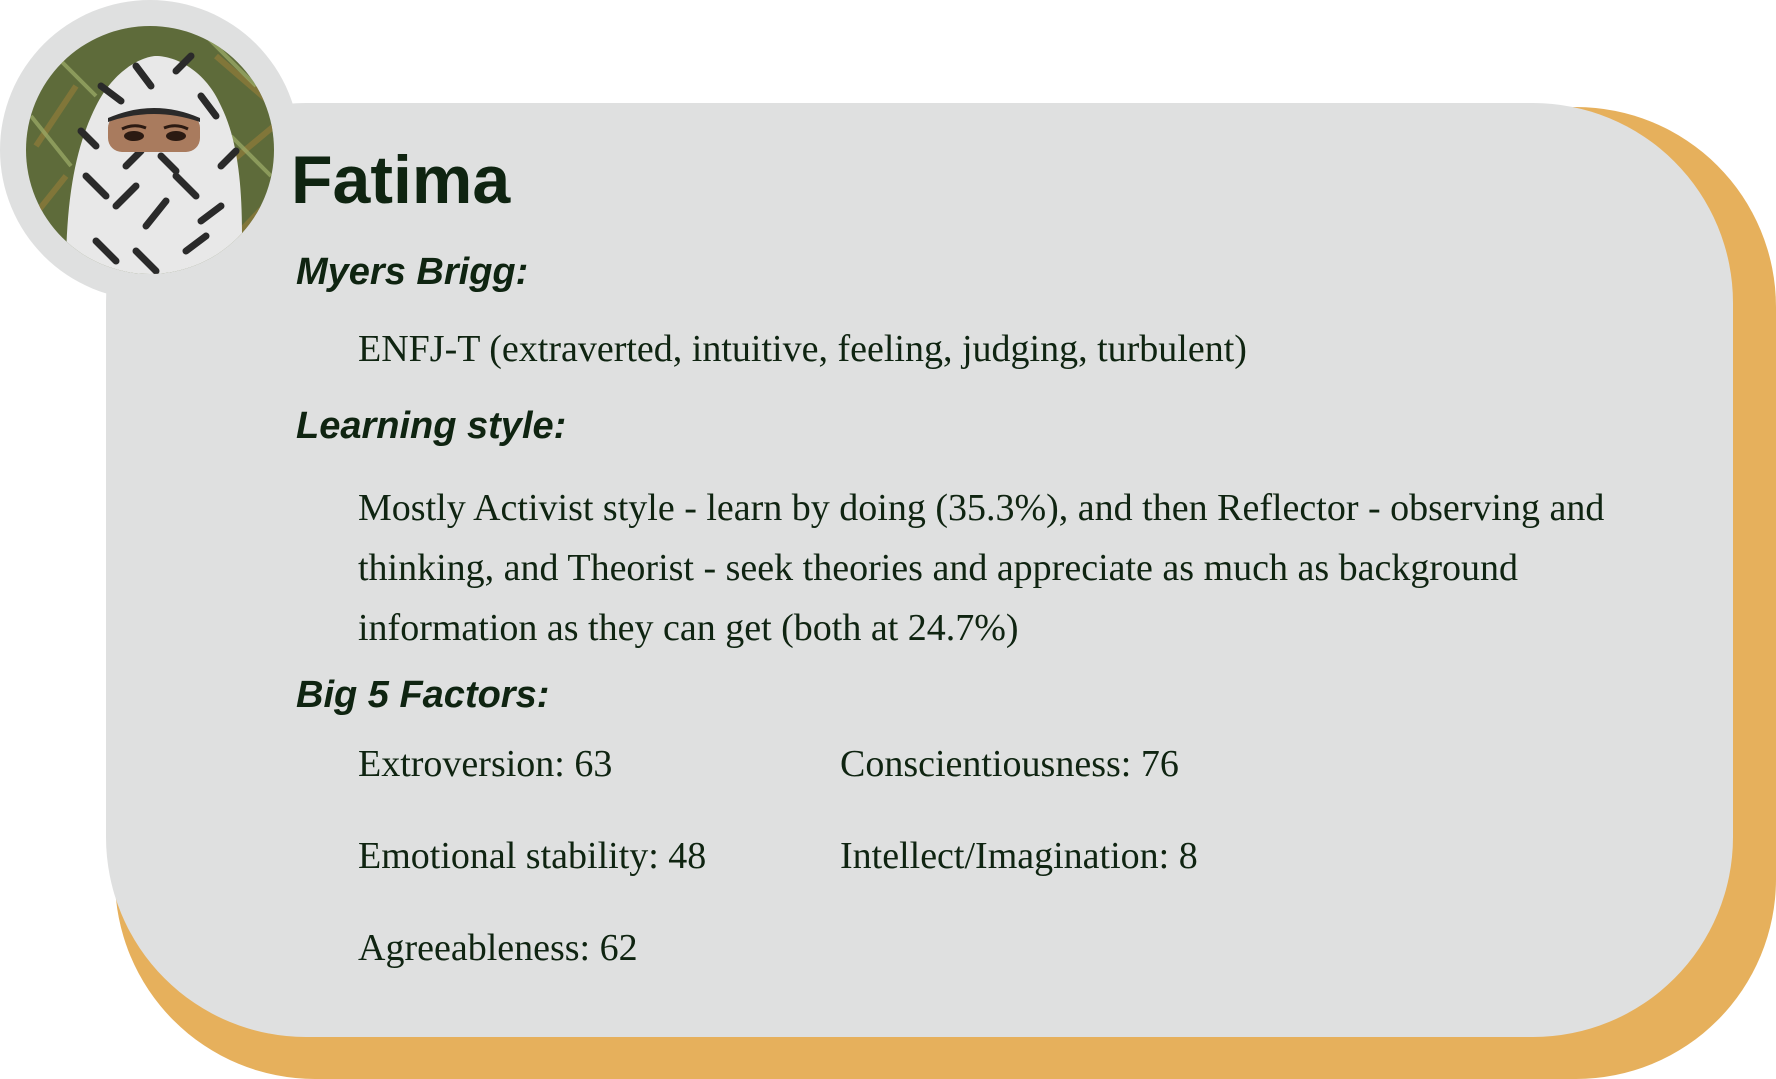 Image resolution: width=1776 pixels, height=1079 pixels. I want to click on myers-brigg-heading: Myers Brigg:, so click(412, 272).